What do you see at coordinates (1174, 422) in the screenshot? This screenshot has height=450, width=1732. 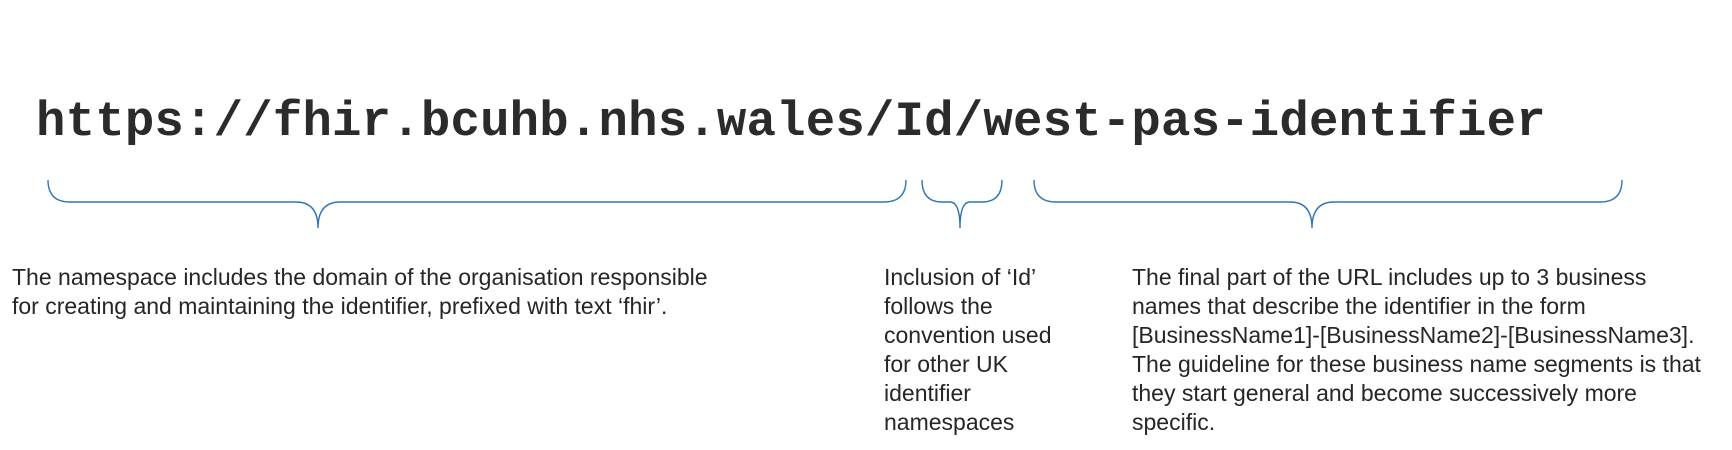 I see `caption-line: specific.` at bounding box center [1174, 422].